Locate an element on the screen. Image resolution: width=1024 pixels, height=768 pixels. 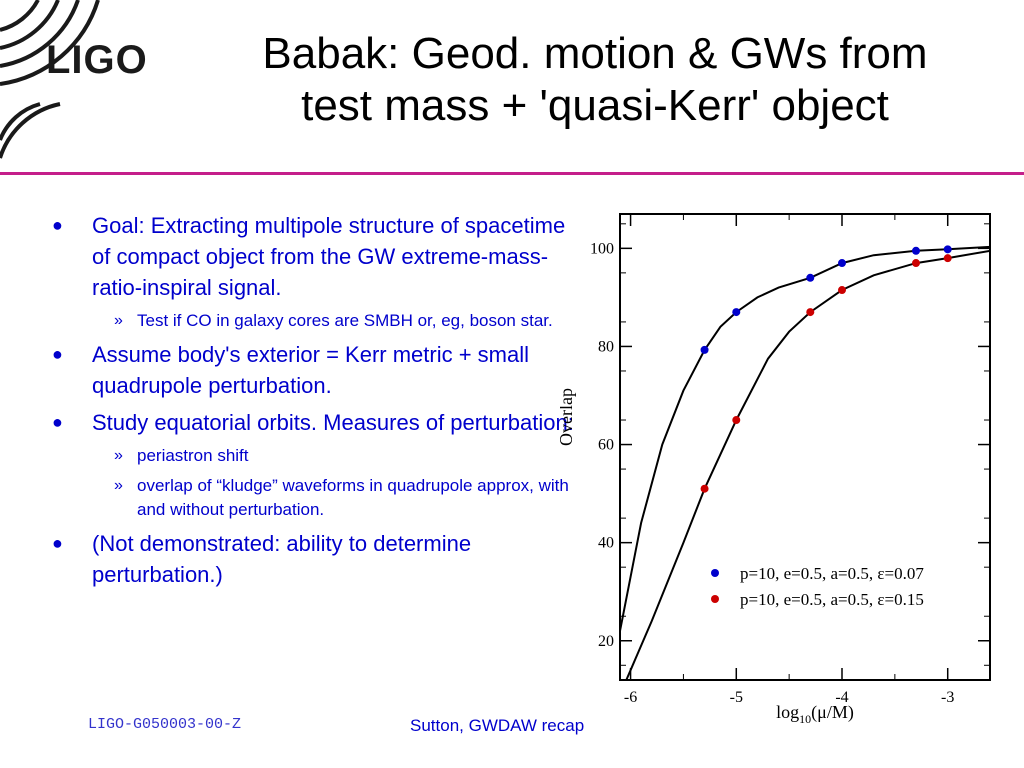
title-line-2: test mass + 'quasi-Kerr' object is located at coordinates (595, 105).